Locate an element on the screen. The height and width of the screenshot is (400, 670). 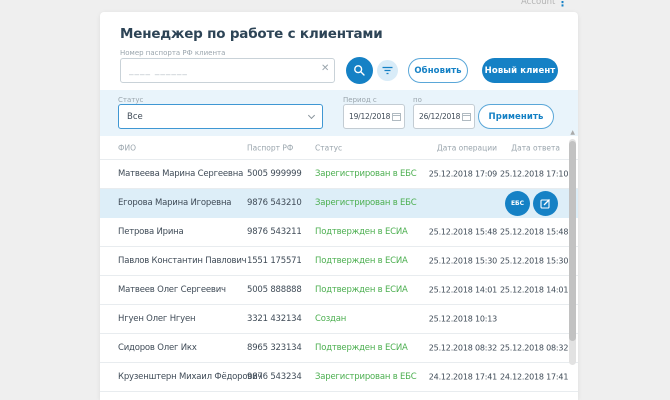
cell-passport: 1551 175571 is located at coordinates (274, 261).